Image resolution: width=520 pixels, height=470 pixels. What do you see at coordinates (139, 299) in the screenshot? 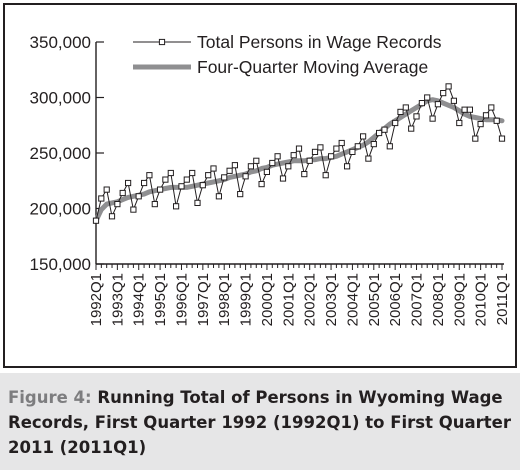
I see `x-tick-label: 1994Q1` at bounding box center [139, 299].